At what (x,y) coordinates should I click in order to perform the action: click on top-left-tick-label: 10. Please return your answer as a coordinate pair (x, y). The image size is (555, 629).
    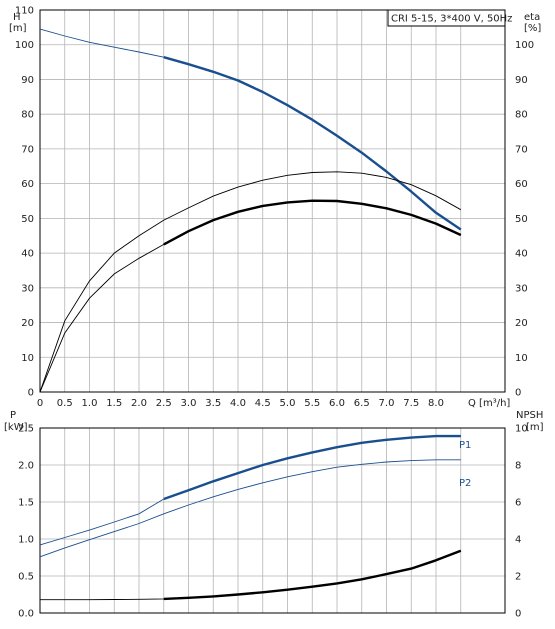
    Looking at the image, I should click on (27, 358).